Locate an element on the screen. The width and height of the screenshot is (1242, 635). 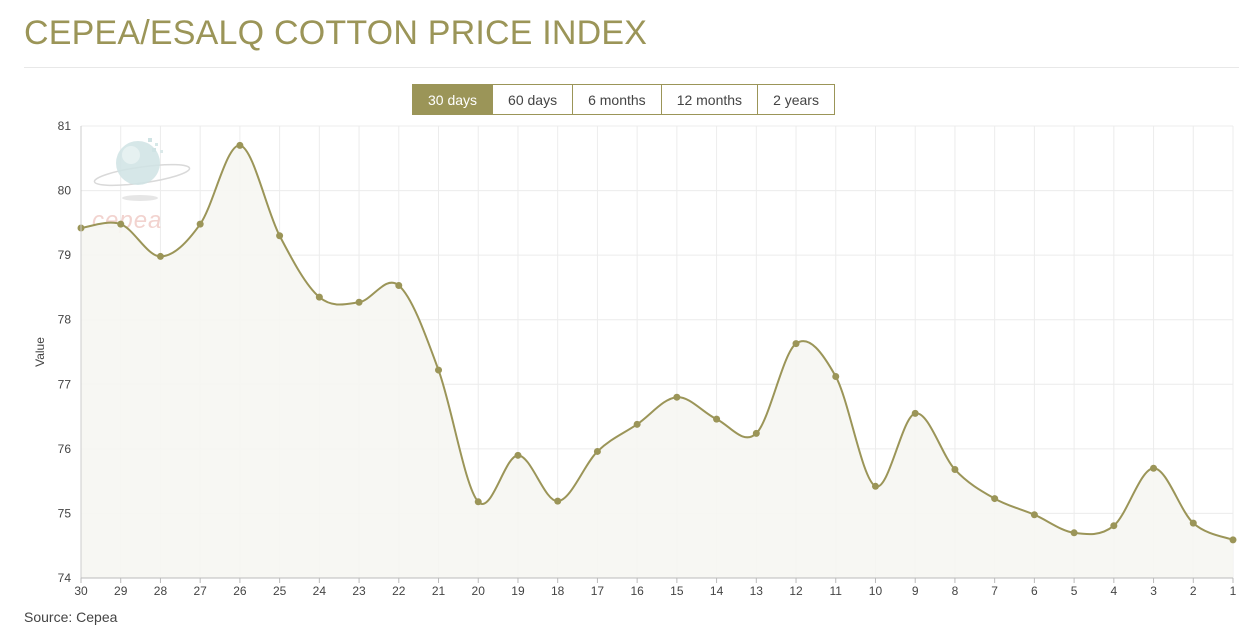
x-tick-label: 27 is located at coordinates (200, 591).